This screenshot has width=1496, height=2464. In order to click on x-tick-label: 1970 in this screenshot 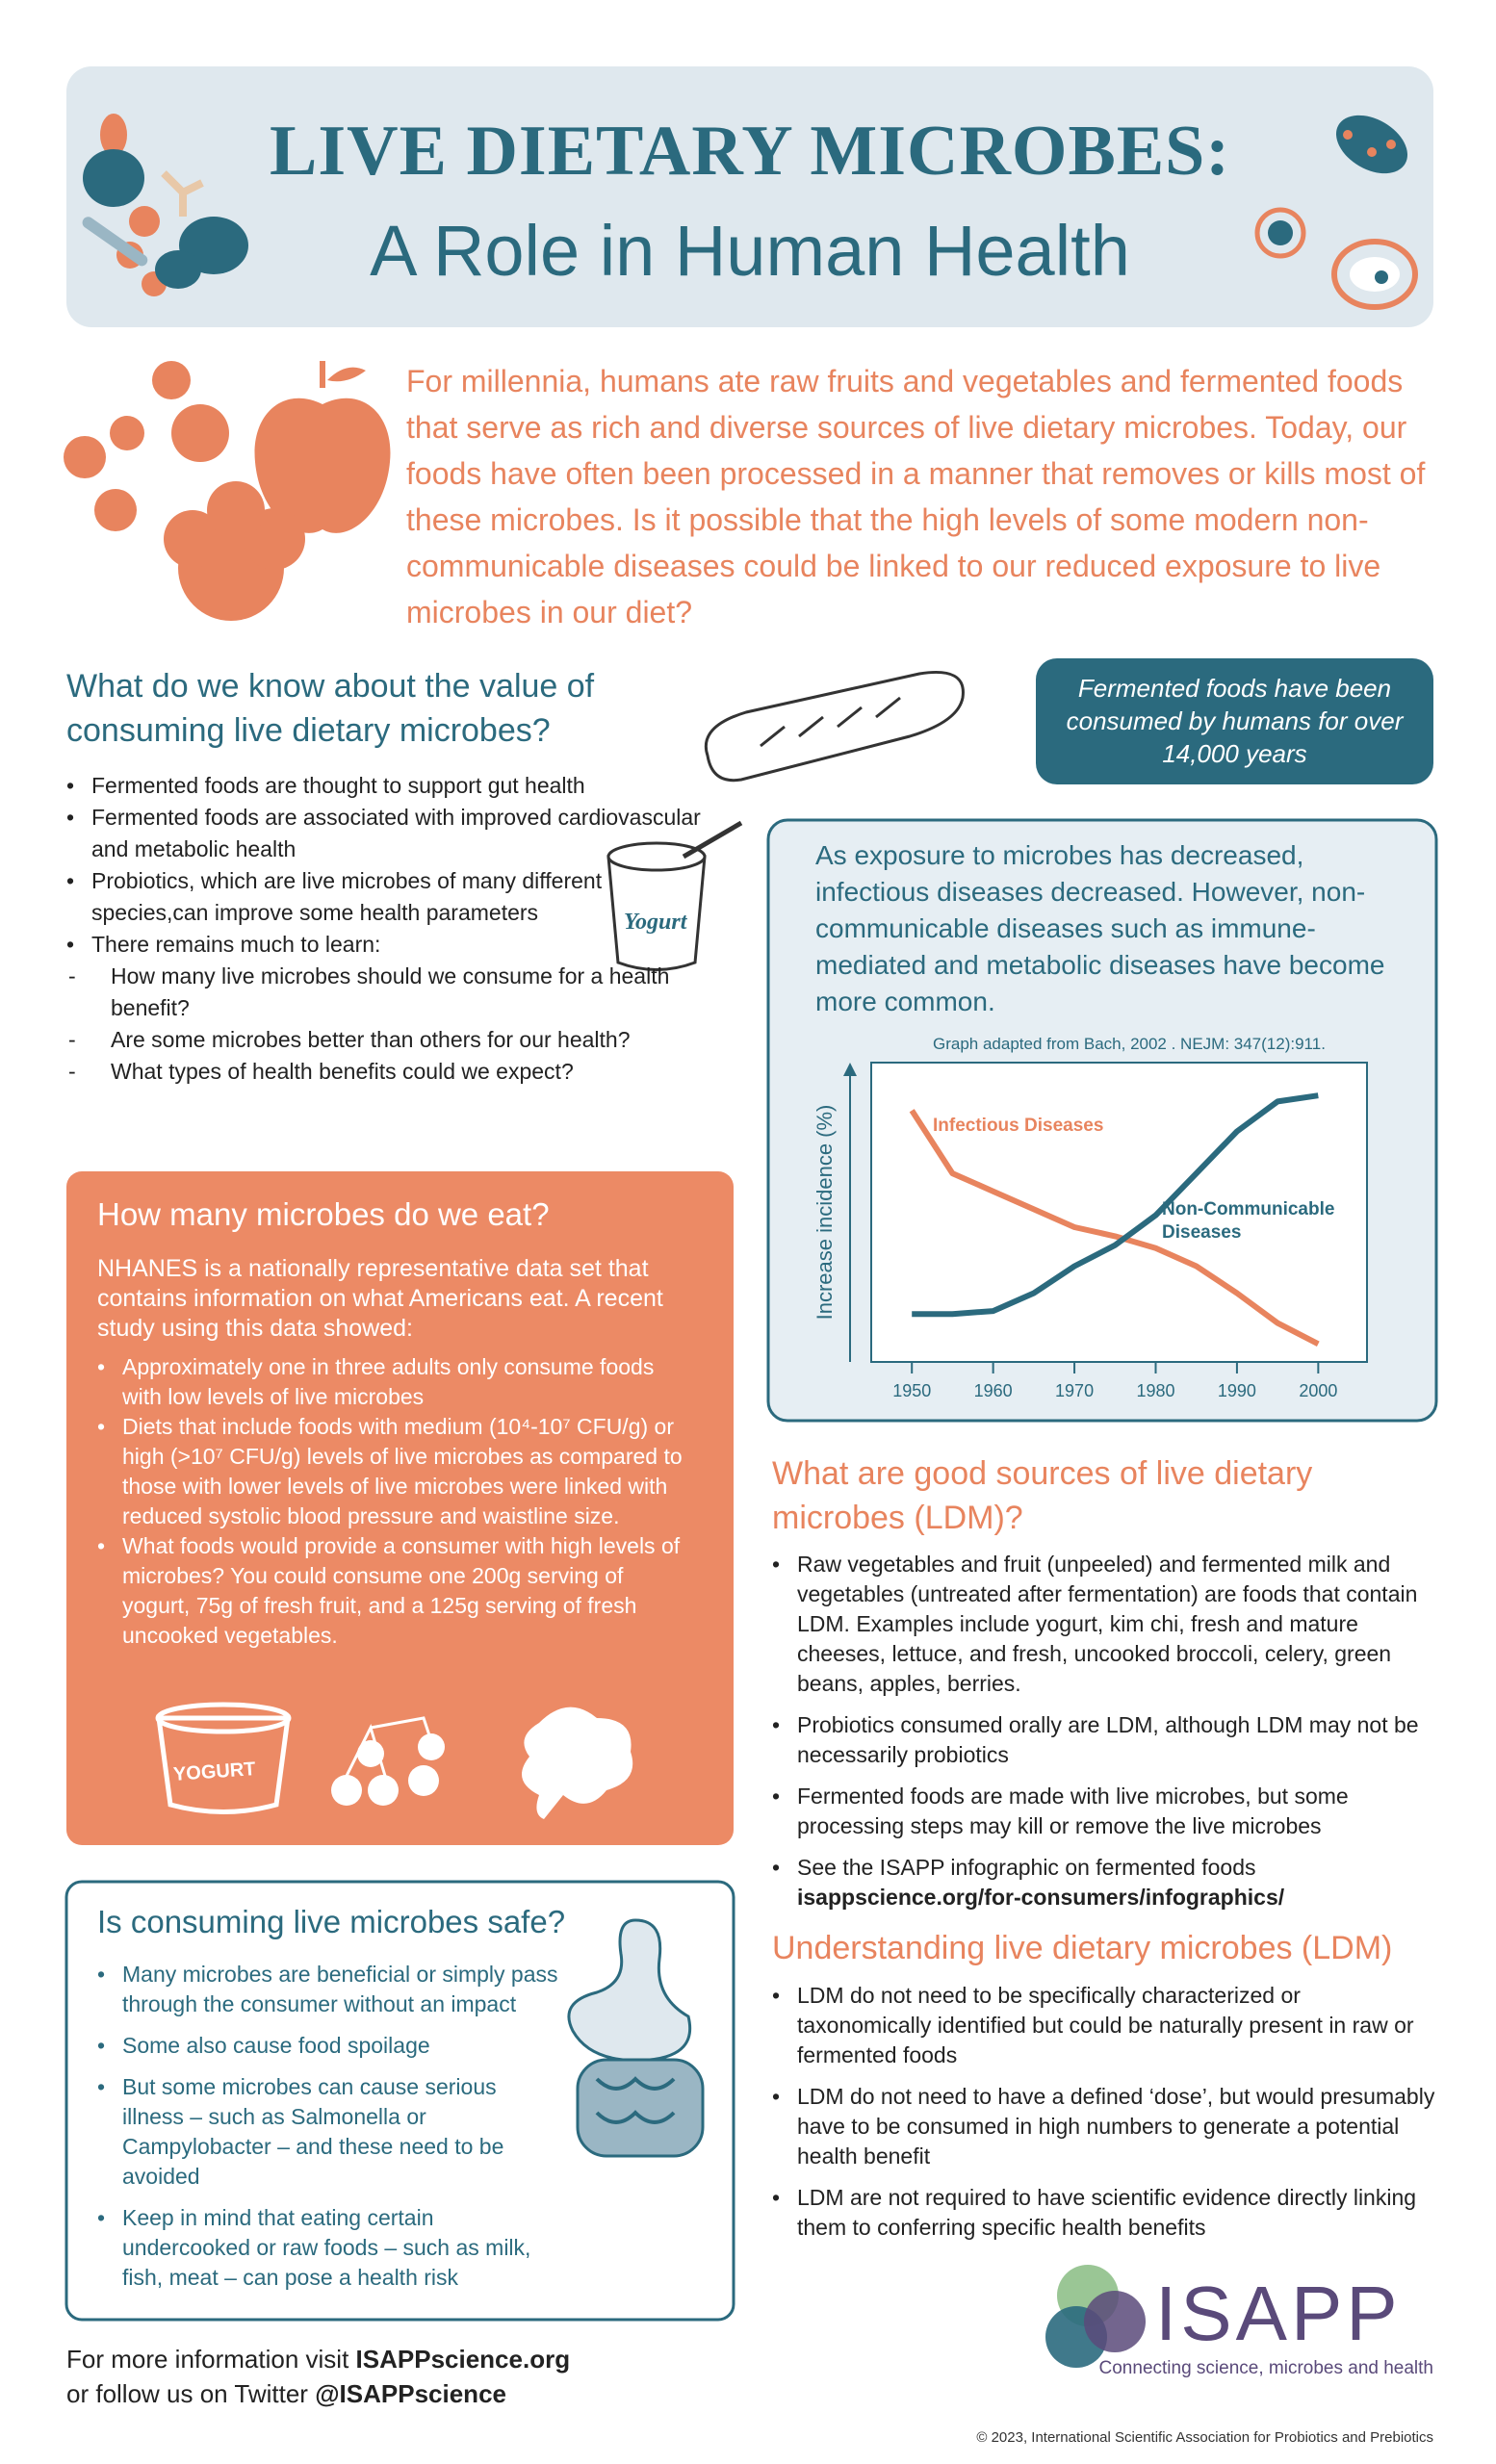, I will do `click(1074, 1390)`.